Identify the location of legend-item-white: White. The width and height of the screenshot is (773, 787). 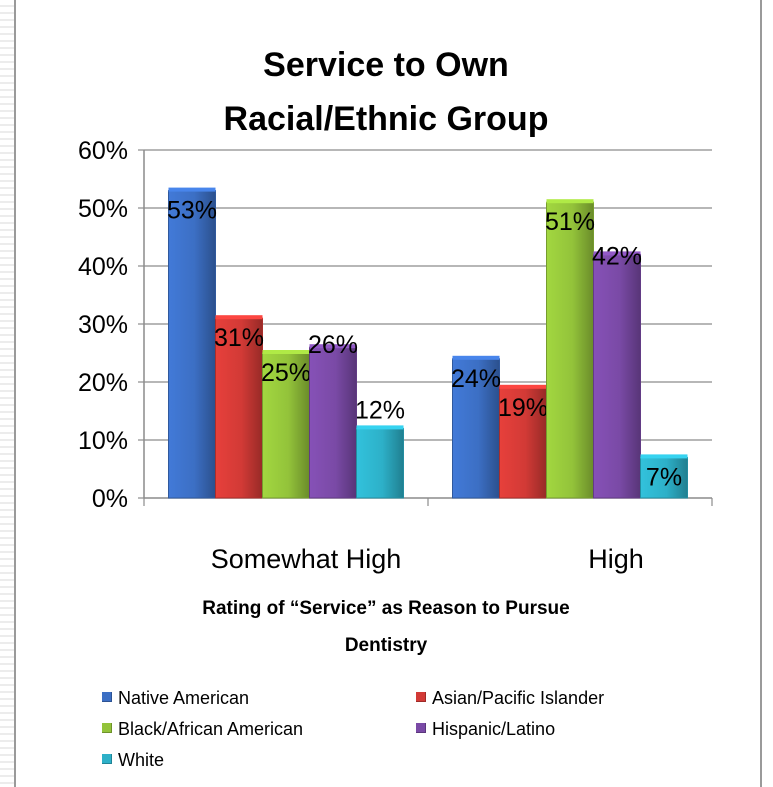
(133, 760).